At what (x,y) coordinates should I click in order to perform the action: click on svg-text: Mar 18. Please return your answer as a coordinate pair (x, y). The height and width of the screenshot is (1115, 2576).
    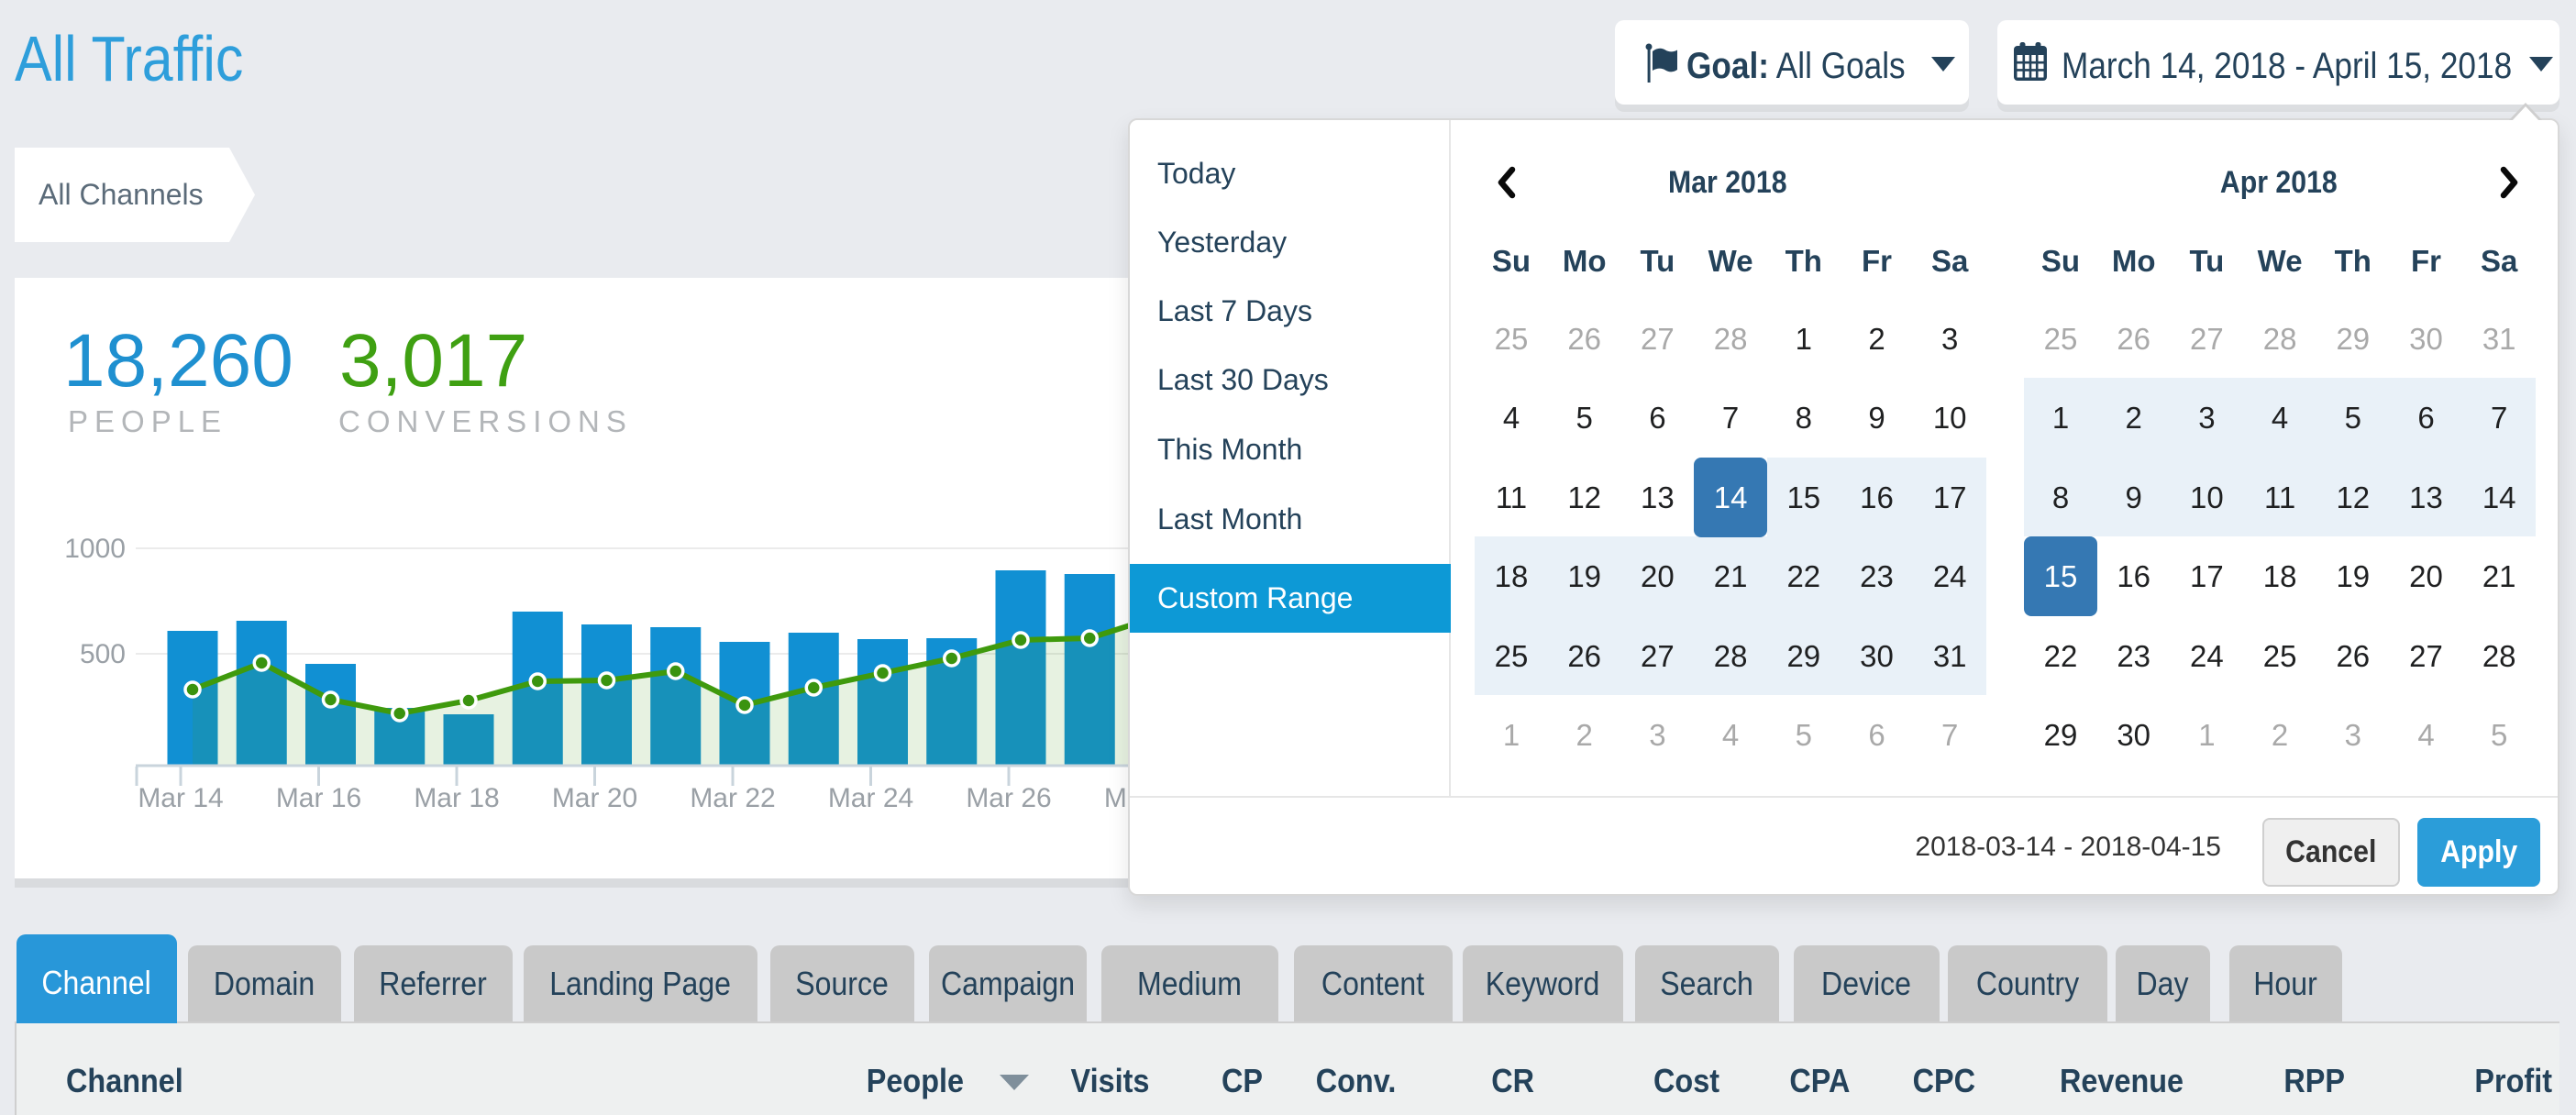
    Looking at the image, I should click on (456, 798).